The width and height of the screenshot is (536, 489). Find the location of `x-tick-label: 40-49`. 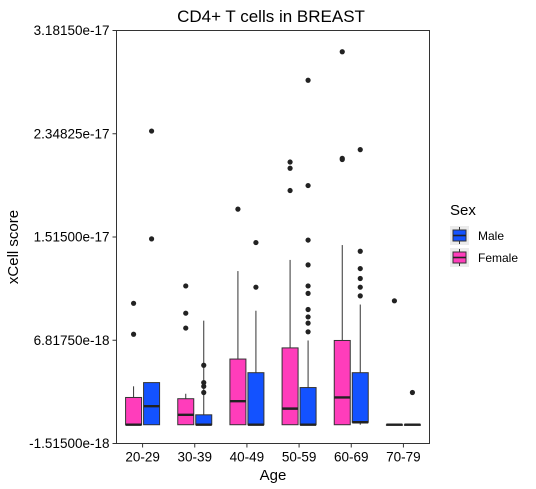

x-tick-label: 40-49 is located at coordinates (247, 457).